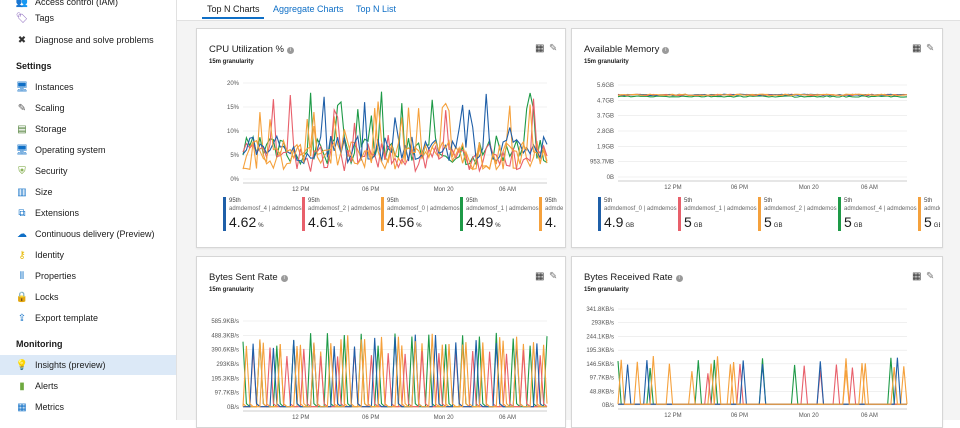  What do you see at coordinates (88, 213) in the screenshot?
I see `sidebar-item-extensions: ⧉ Extensions` at bounding box center [88, 213].